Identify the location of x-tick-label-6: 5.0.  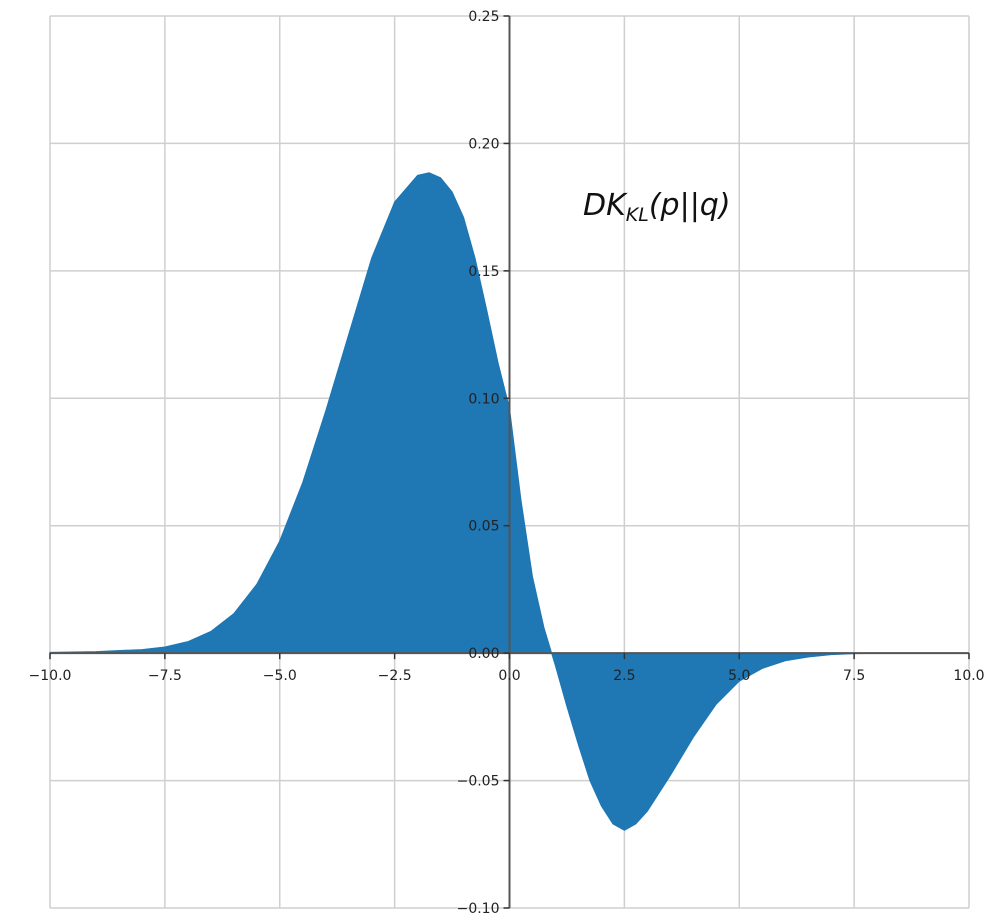
(739, 676).